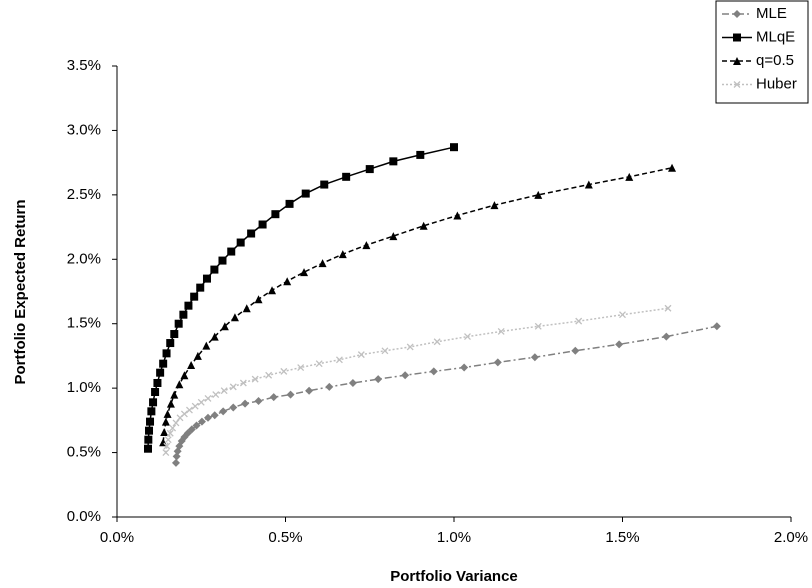 This screenshot has width=812, height=588. Describe the element at coordinates (775, 36) in the screenshot. I see `legend-label: MLqE` at that location.